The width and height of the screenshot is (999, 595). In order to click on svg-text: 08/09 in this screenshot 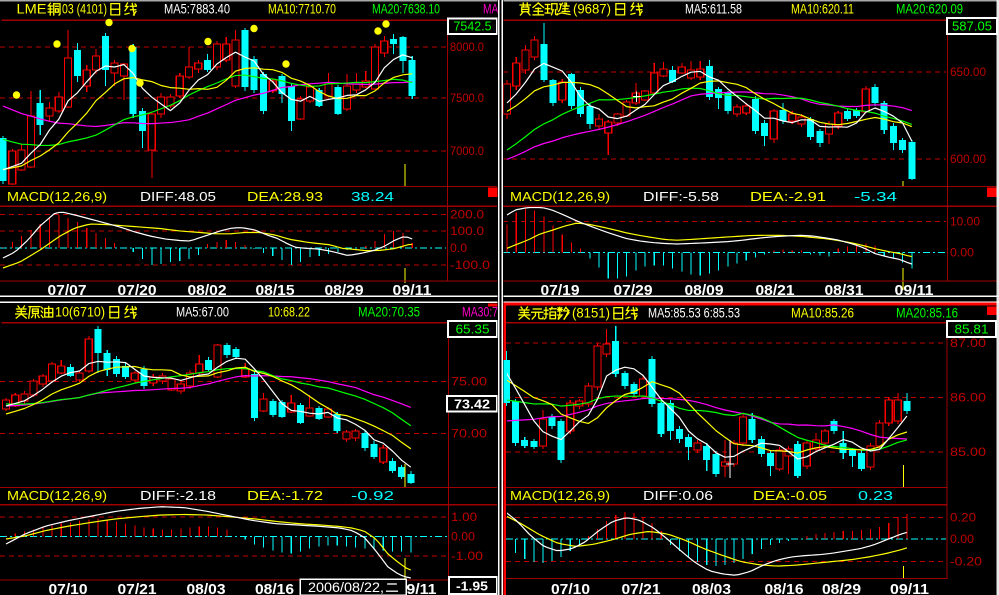, I will do `click(704, 291)`.